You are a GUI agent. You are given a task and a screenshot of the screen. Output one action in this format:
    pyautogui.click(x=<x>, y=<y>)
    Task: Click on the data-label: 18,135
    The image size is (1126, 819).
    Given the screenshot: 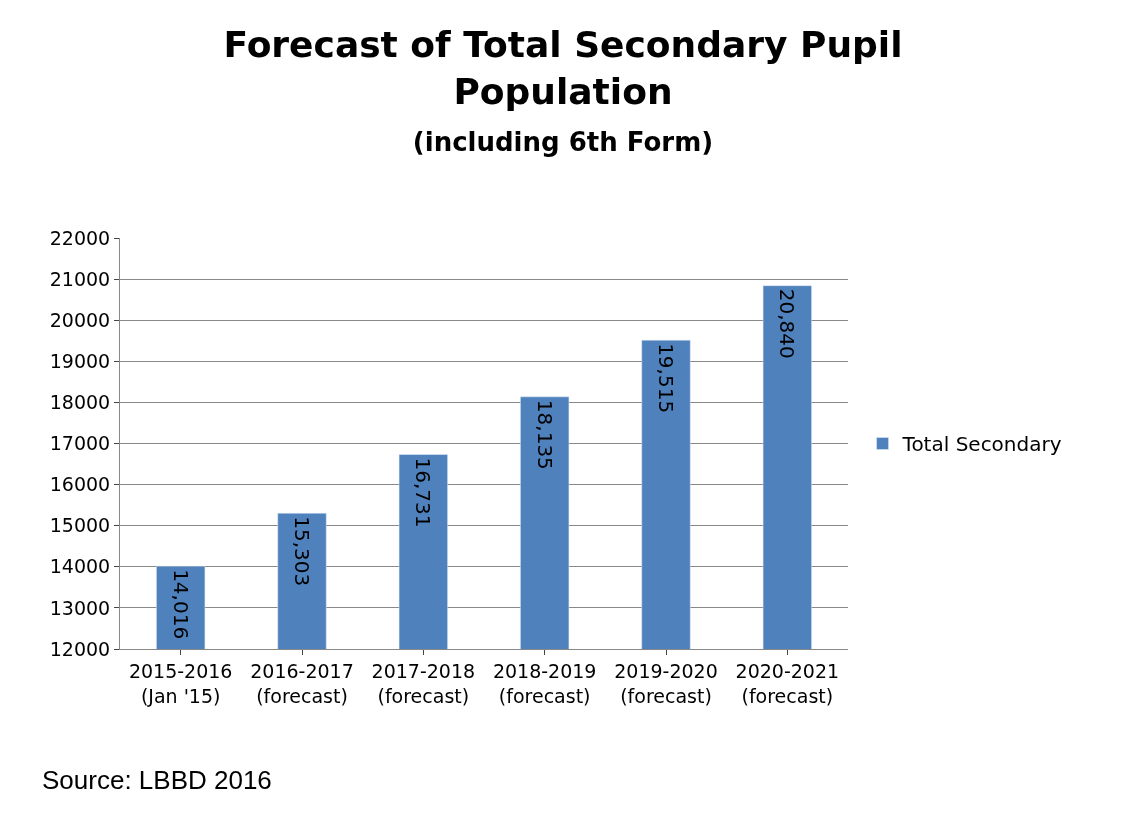 What is the action you would take?
    pyautogui.click(x=544, y=434)
    